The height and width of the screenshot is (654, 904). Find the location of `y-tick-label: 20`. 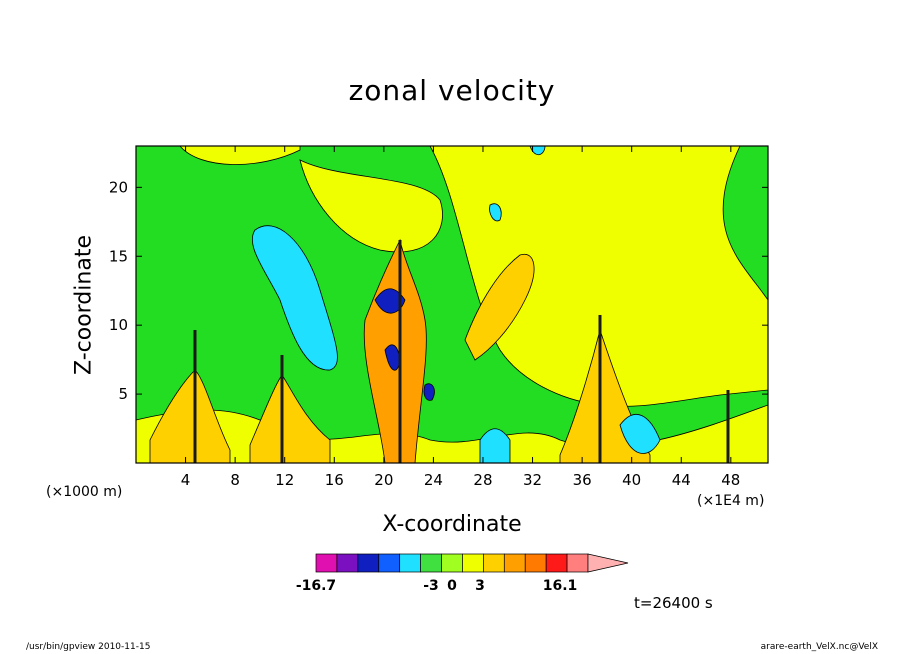

y-tick-label: 20 is located at coordinates (118, 187).